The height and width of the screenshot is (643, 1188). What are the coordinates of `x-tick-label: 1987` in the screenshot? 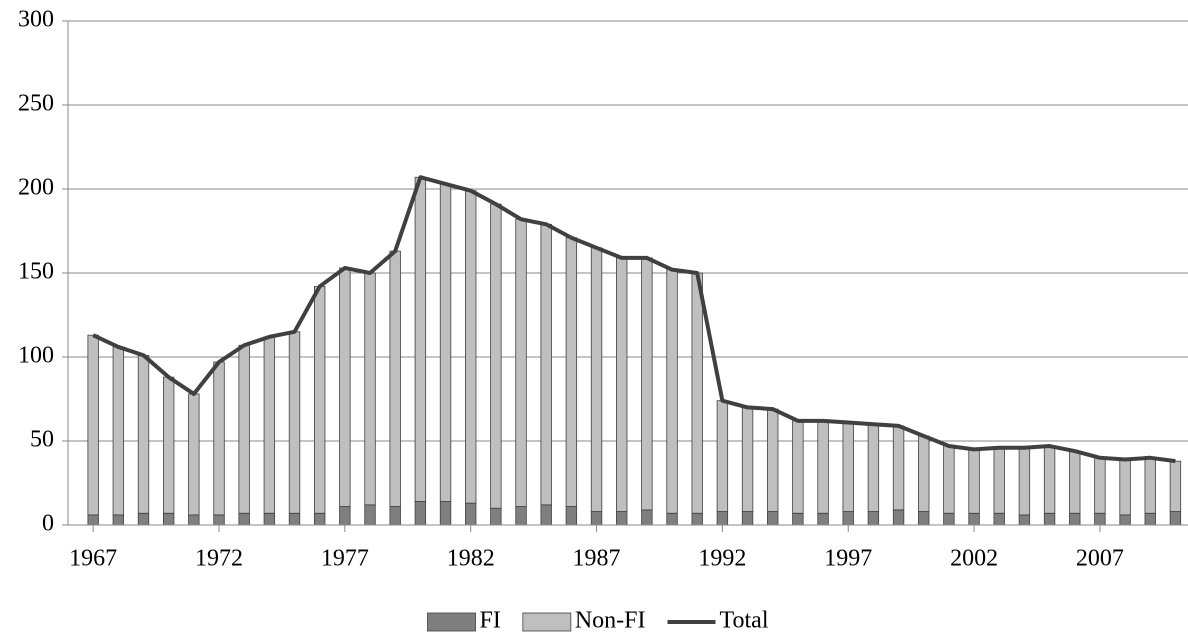 It's located at (597, 559).